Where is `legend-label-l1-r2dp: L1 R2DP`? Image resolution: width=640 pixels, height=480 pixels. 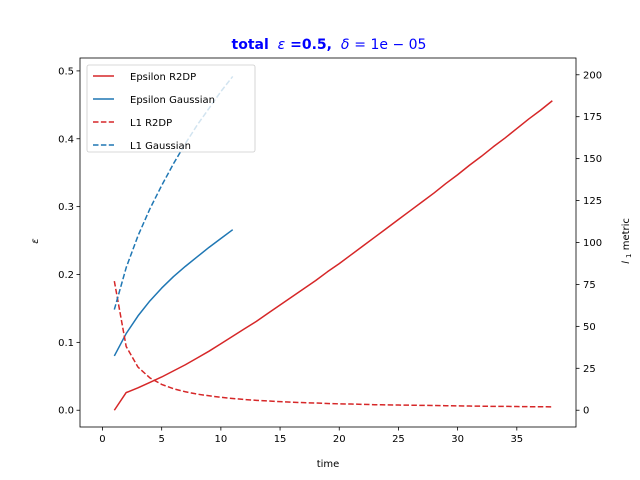 legend-label-l1-r2dp: L1 R2DP is located at coordinates (151, 123).